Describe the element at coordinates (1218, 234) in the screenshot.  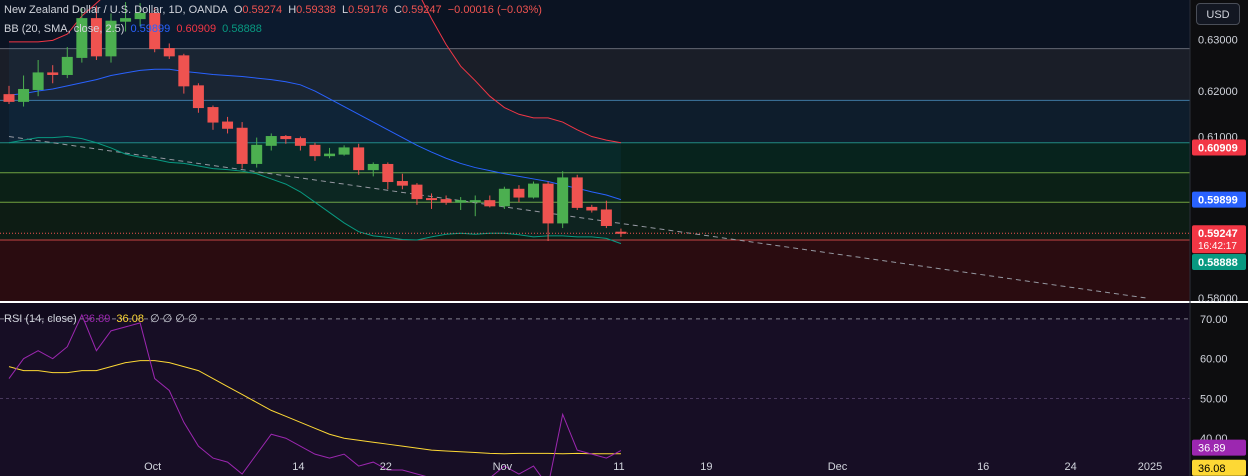
I see `last-price-badge: 0.59247` at that location.